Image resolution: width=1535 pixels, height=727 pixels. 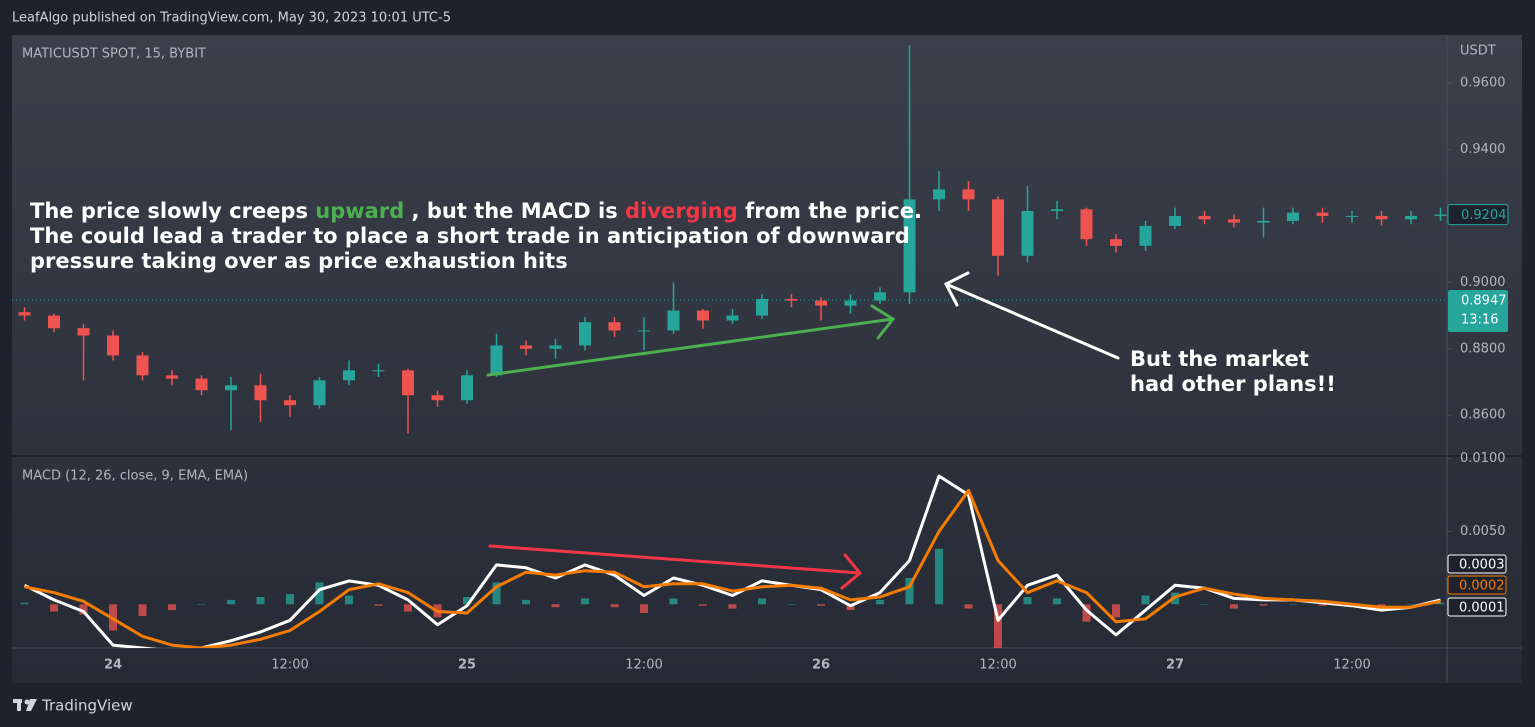 I want to click on annotation-text: But the market, so click(x=1219, y=359).